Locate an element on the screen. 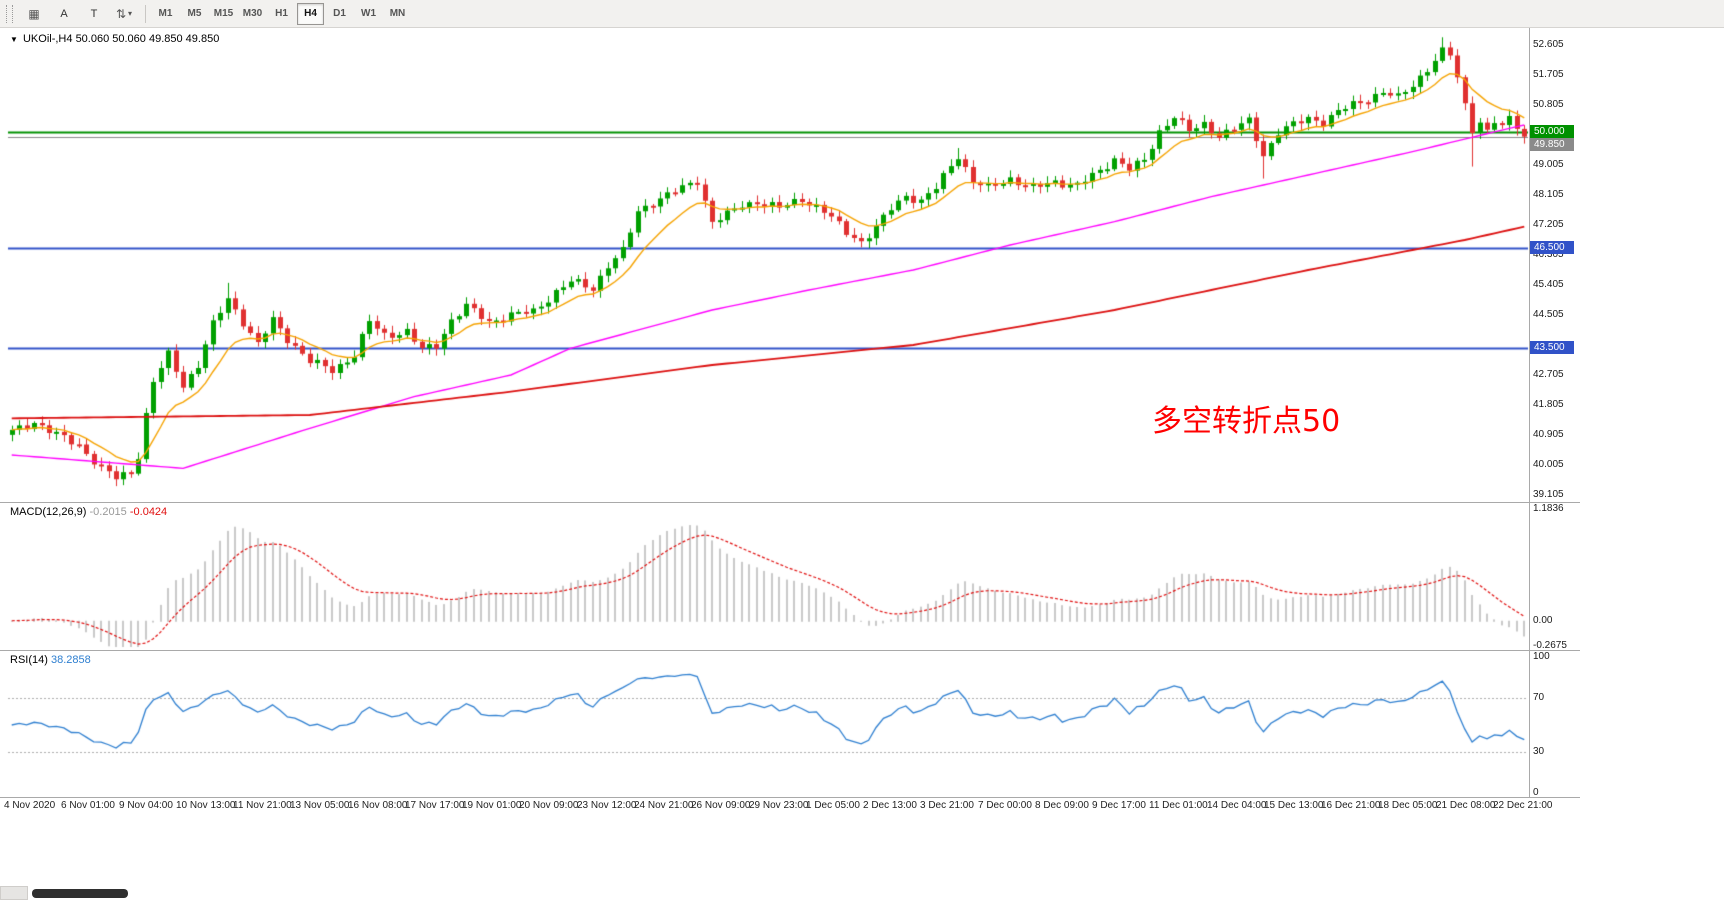  timeframe-button-m5: M5 is located at coordinates (194, 13).